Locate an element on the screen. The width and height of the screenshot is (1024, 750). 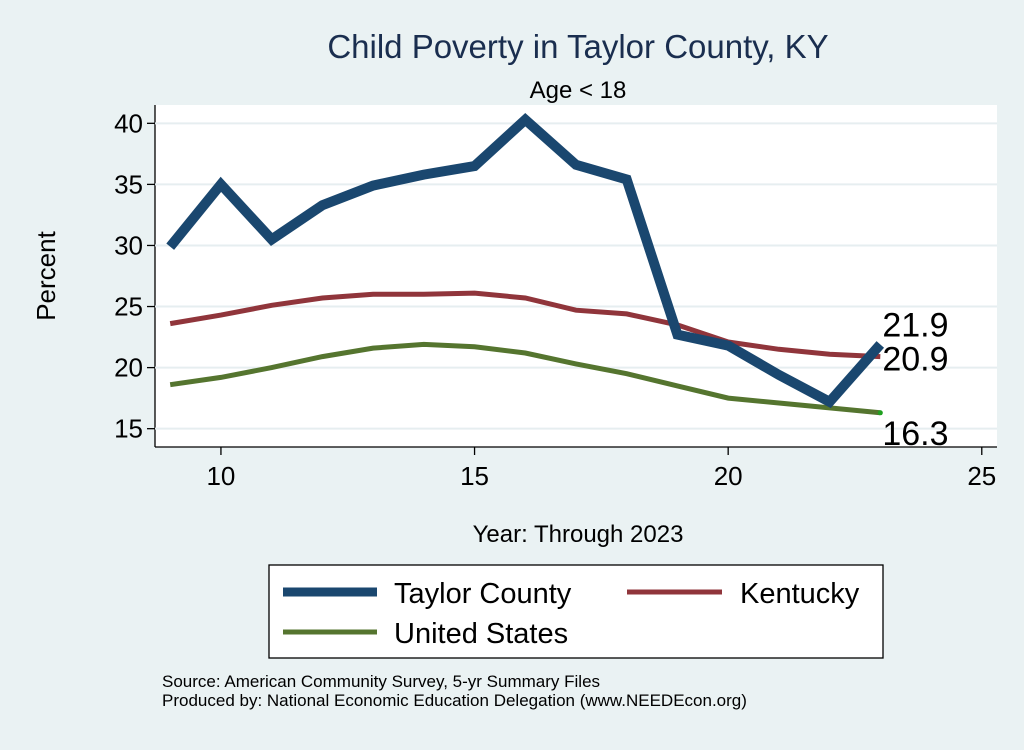
x-tick-label: 15 is located at coordinates (474, 476).